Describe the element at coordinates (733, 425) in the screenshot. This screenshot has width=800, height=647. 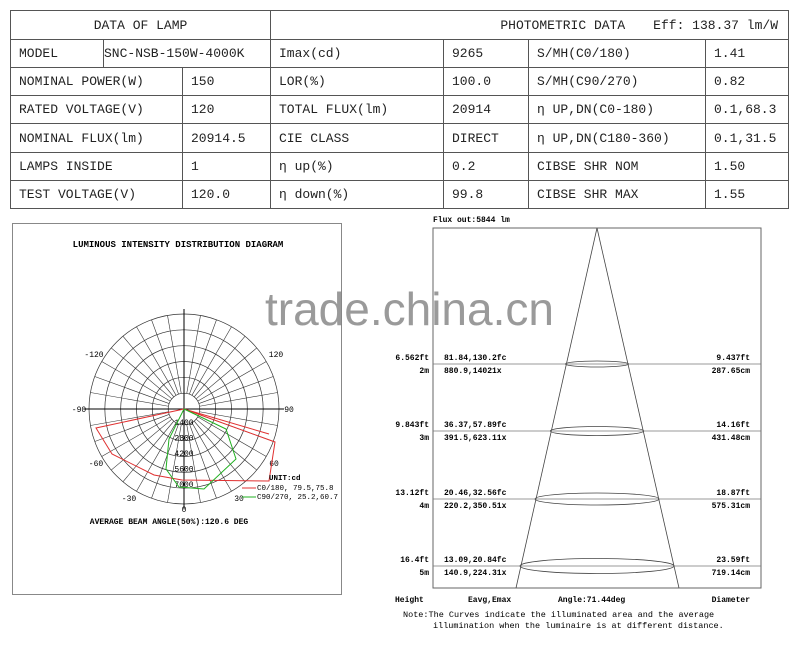
I see `diameter-ft: 14.16ft` at that location.